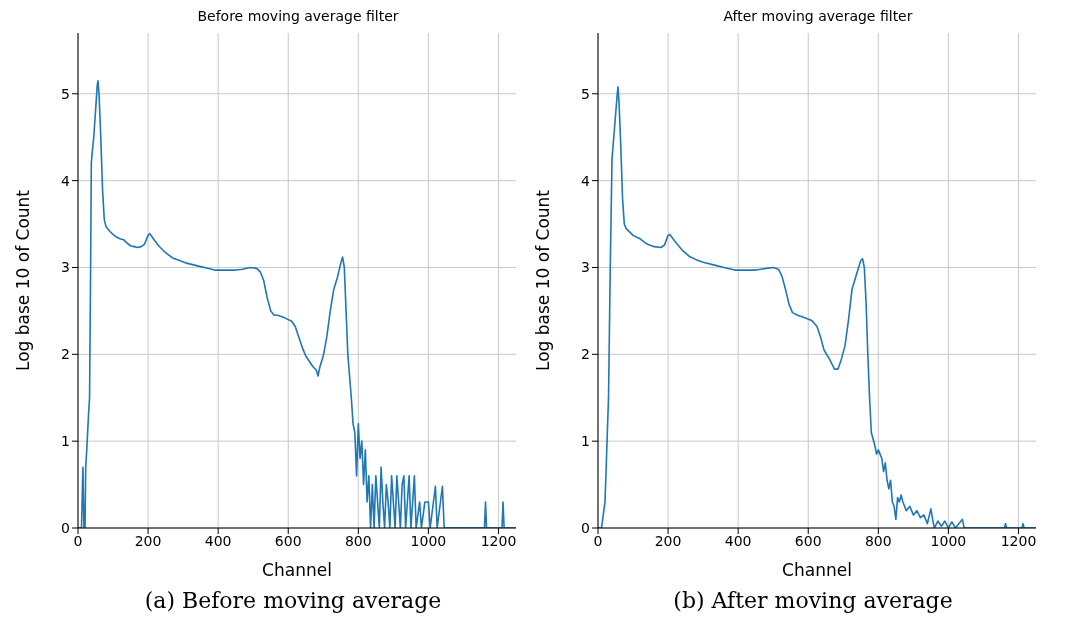  What do you see at coordinates (298, 17) in the screenshot?
I see `chart-title: Before moving average filter` at bounding box center [298, 17].